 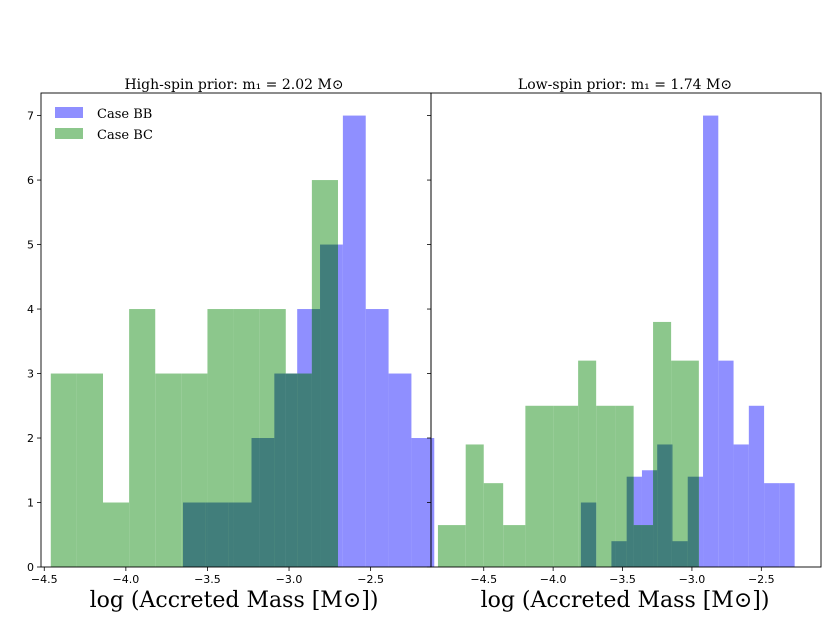 What do you see at coordinates (233, 85) in the screenshot?
I see `panel-title: High-spin prior: m₁ = 2.02 M⊙` at bounding box center [233, 85].